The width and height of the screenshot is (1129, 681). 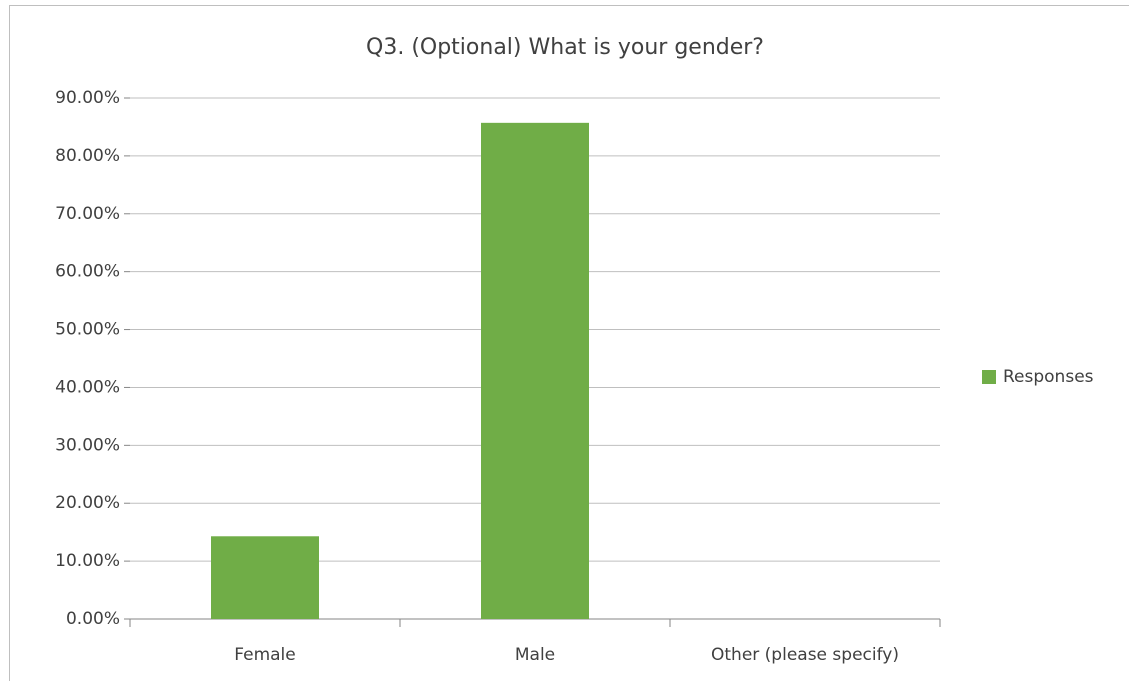 What do you see at coordinates (565, 47) in the screenshot?
I see `chart-title: Q3. (Optional) What is your gender?` at bounding box center [565, 47].